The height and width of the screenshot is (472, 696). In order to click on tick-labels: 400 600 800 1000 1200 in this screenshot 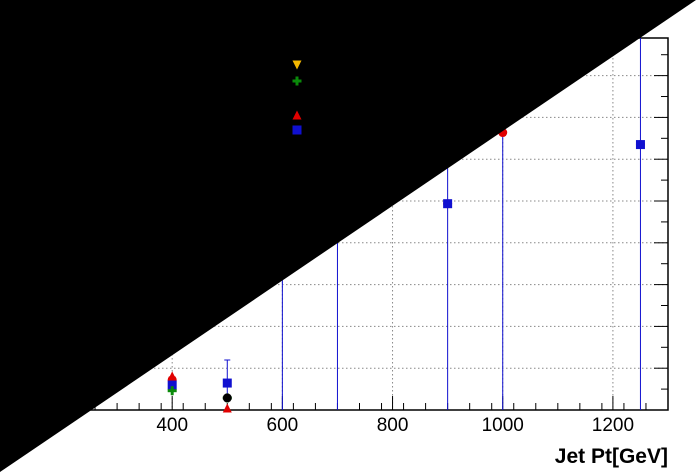, I will do `click(395, 425)`.